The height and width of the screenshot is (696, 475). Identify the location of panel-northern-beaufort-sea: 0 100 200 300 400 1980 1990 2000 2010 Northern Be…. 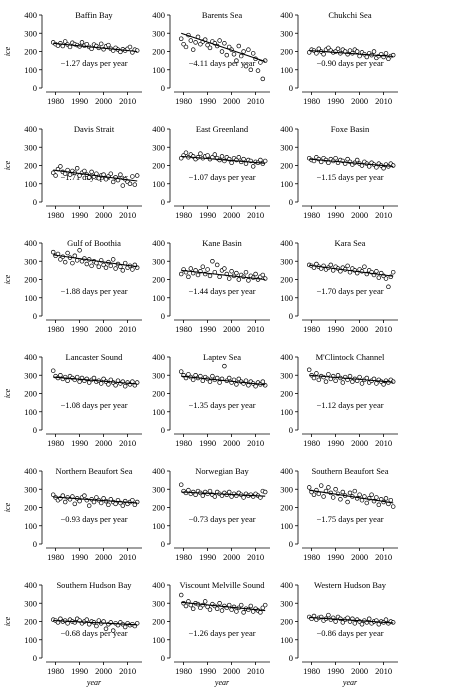
(72, 514).